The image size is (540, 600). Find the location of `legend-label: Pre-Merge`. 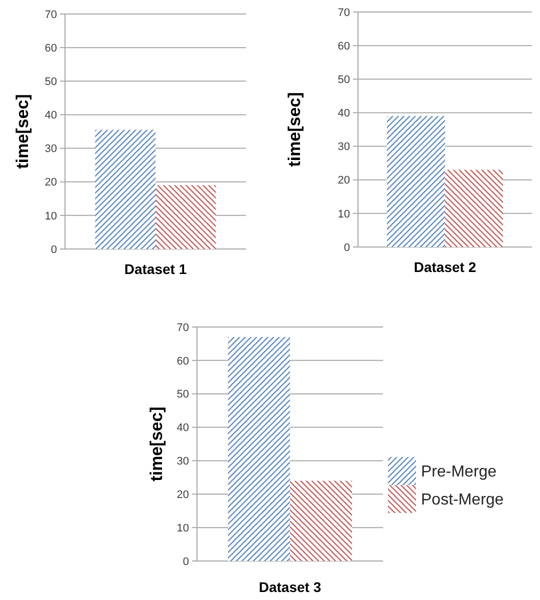

legend-label: Pre-Merge is located at coordinates (459, 472).